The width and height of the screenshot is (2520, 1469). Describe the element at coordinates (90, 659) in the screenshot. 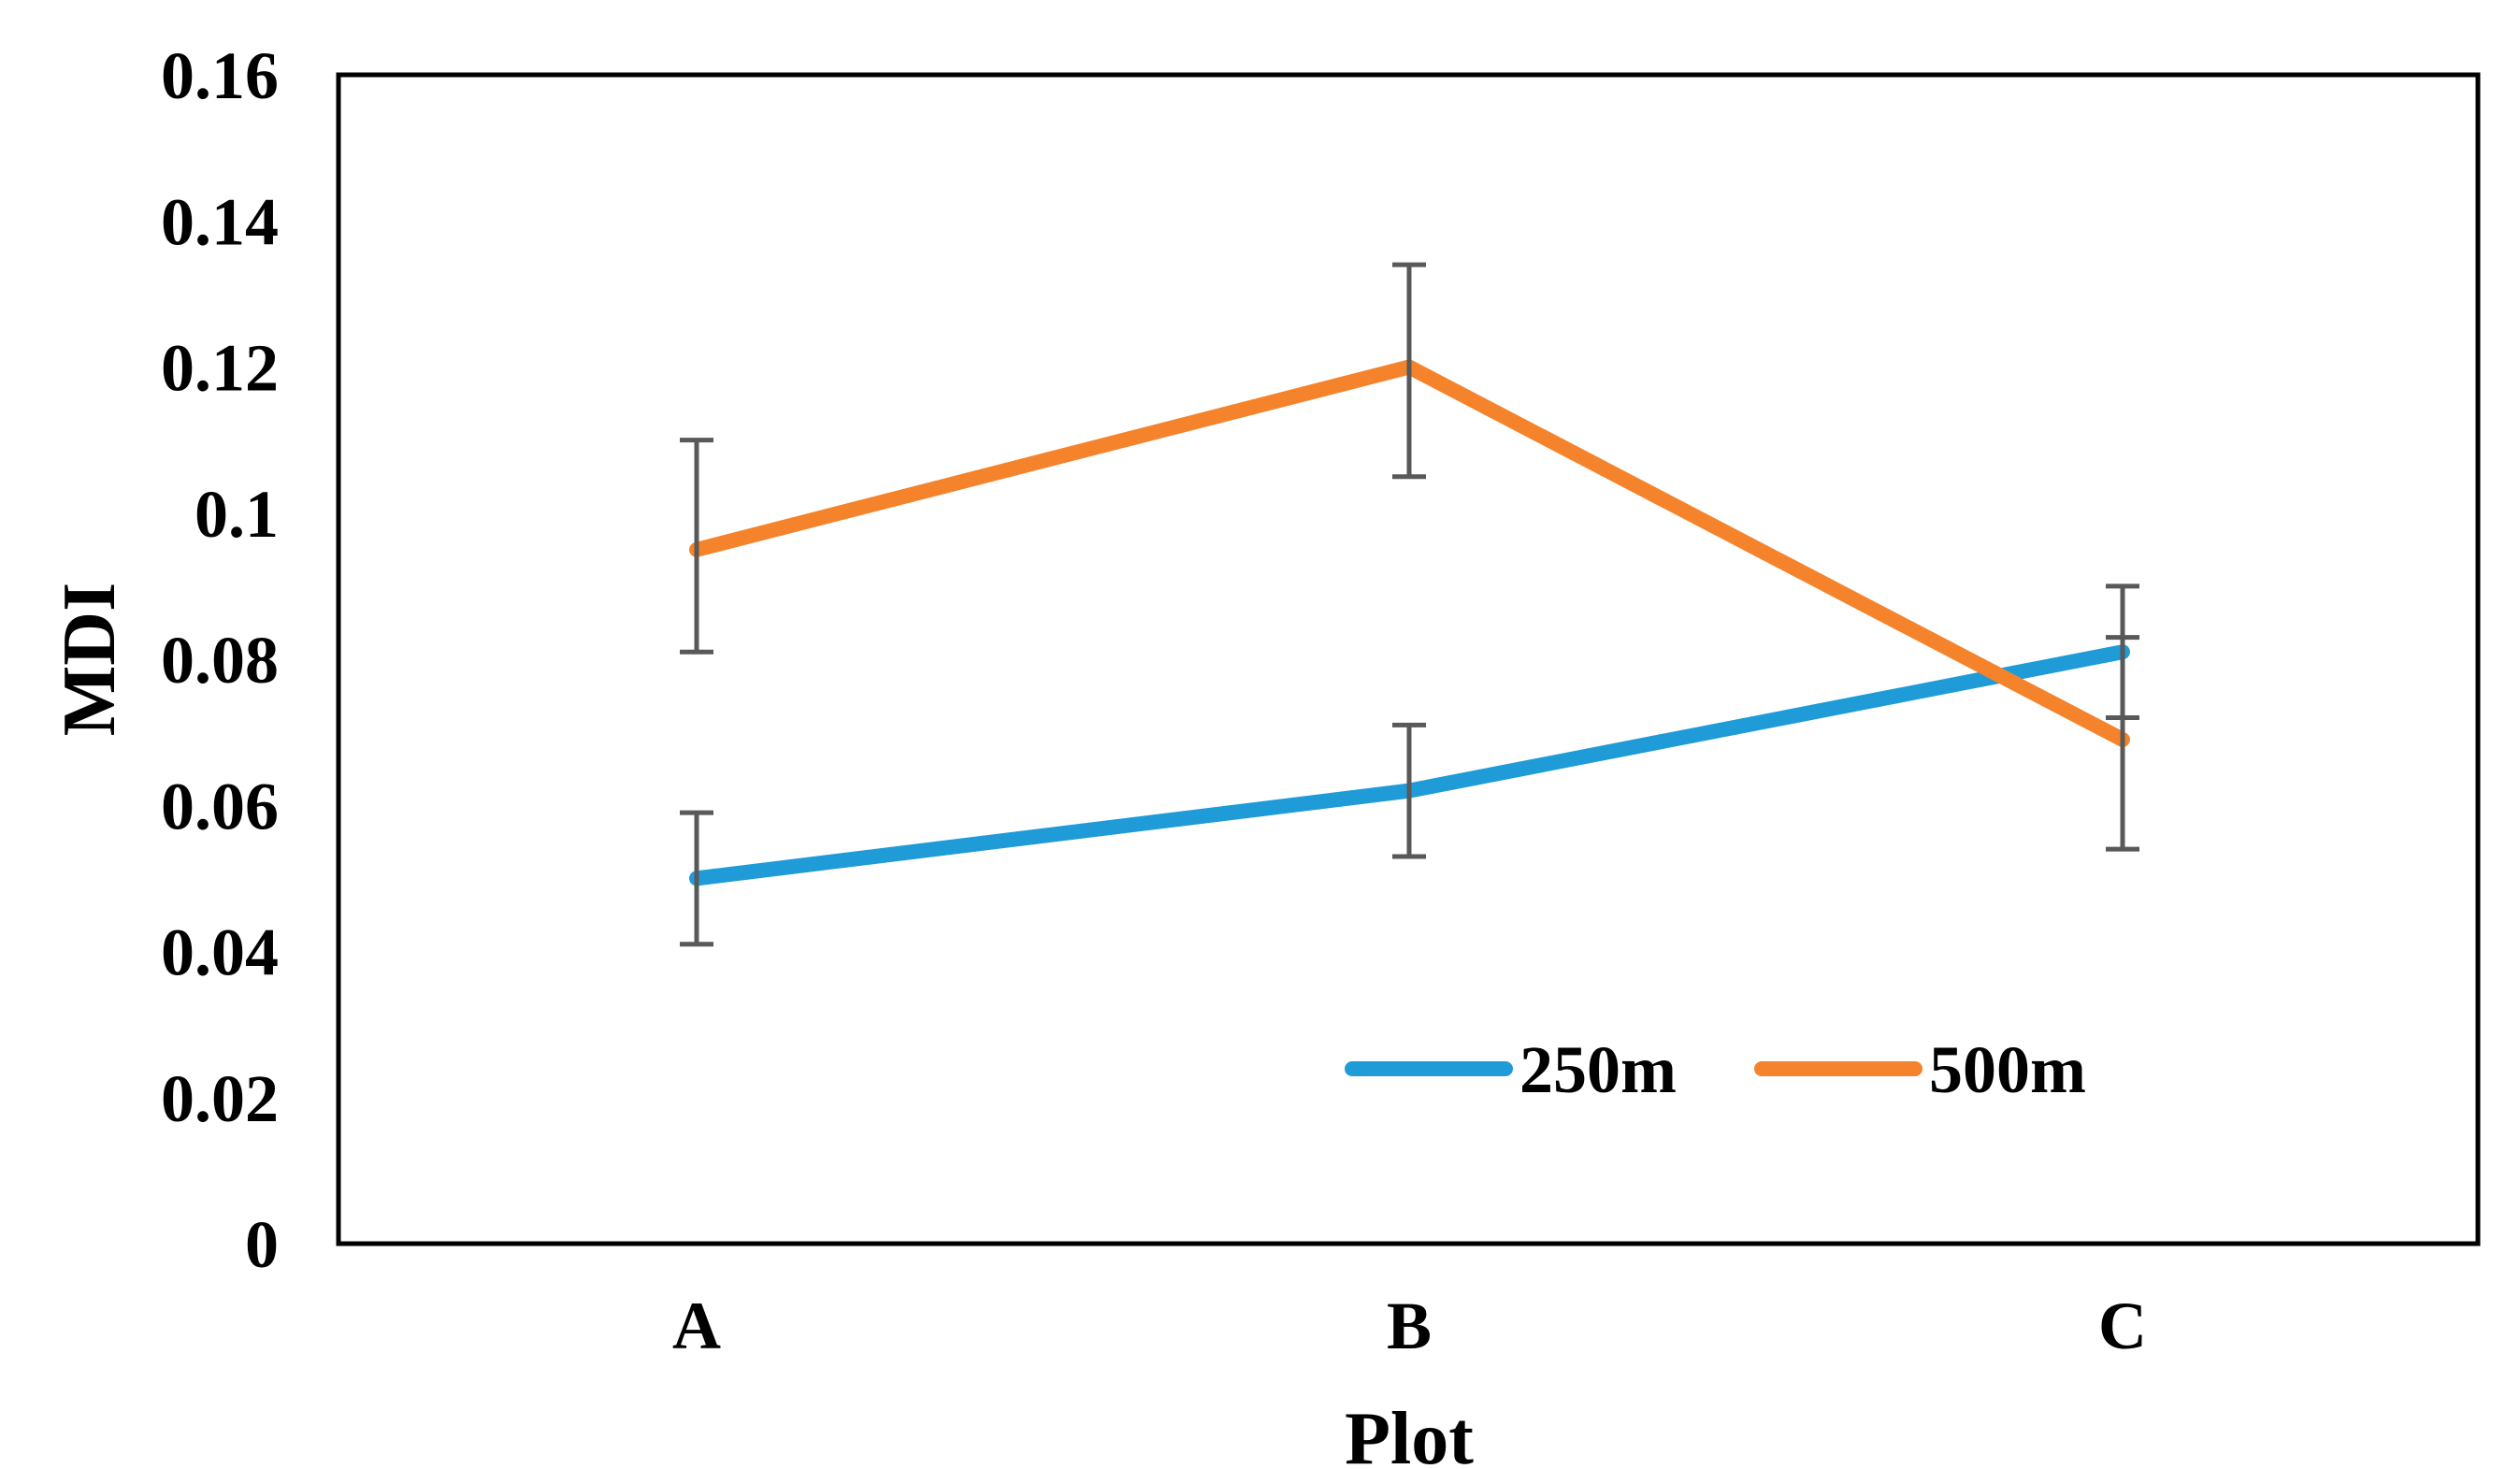

I see `y-axis-title: MDI` at that location.